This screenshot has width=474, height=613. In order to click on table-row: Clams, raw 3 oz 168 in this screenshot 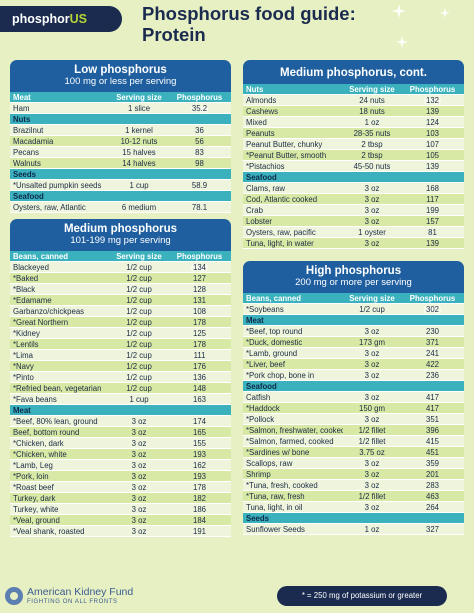, I will do `click(353, 188)`.